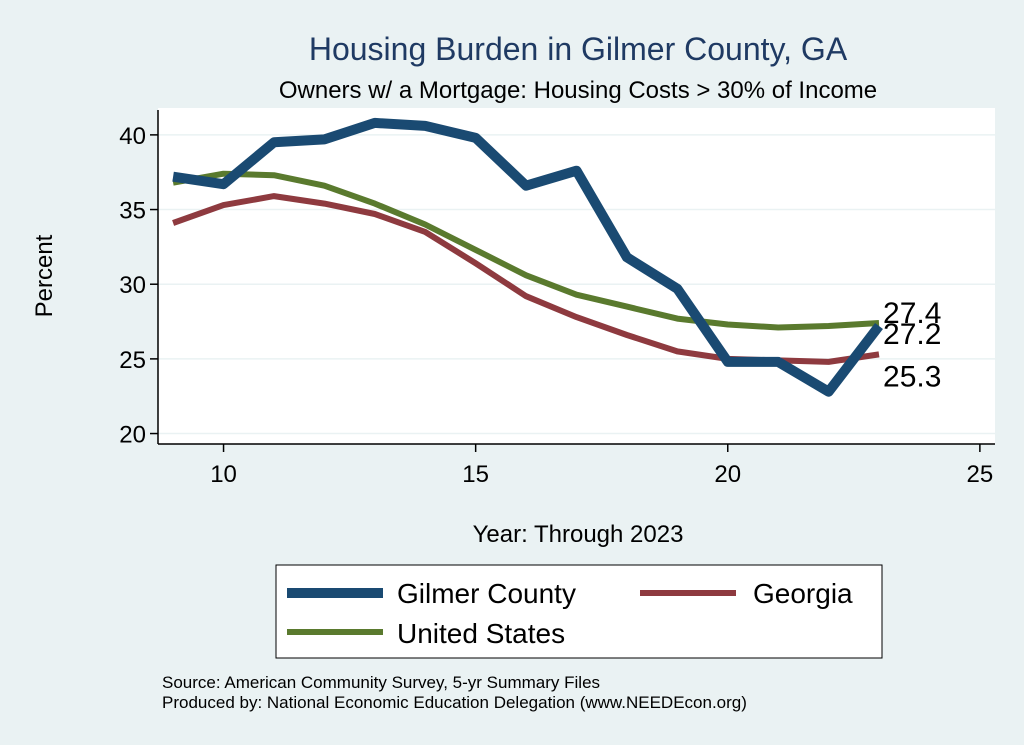  What do you see at coordinates (44, 275) in the screenshot?
I see `y-axis-title: Percent` at bounding box center [44, 275].